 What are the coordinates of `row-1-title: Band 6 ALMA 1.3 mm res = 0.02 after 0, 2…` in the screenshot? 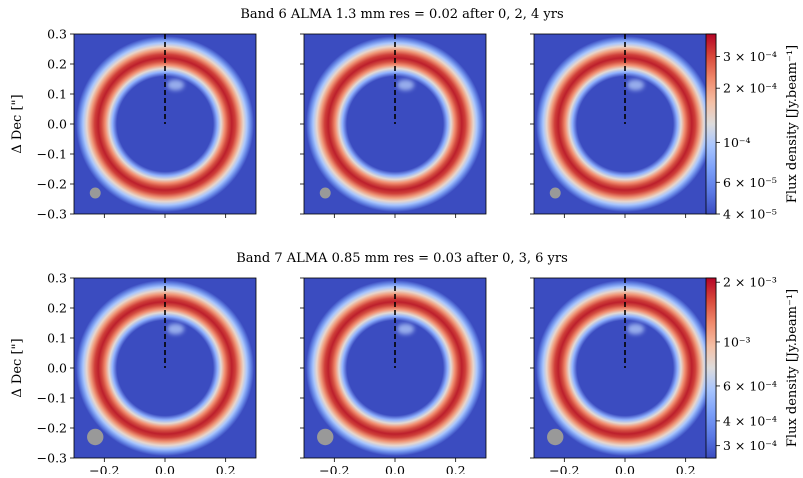 It's located at (401, 14).